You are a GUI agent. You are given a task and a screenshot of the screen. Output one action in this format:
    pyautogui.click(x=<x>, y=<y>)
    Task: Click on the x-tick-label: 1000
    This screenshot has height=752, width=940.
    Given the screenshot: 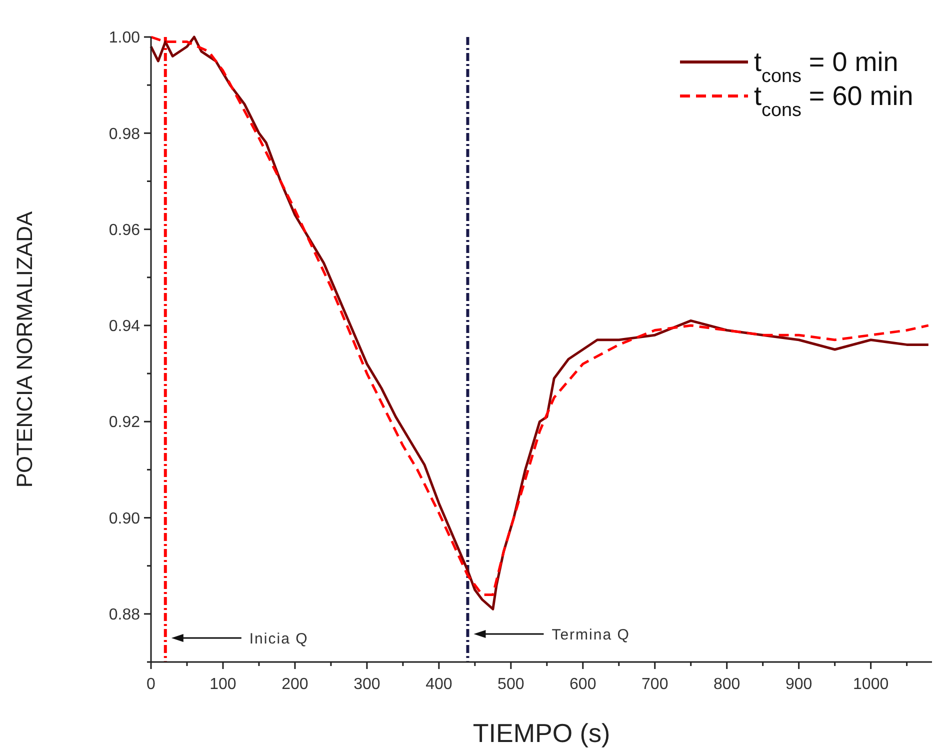 What is the action you would take?
    pyautogui.click(x=871, y=684)
    